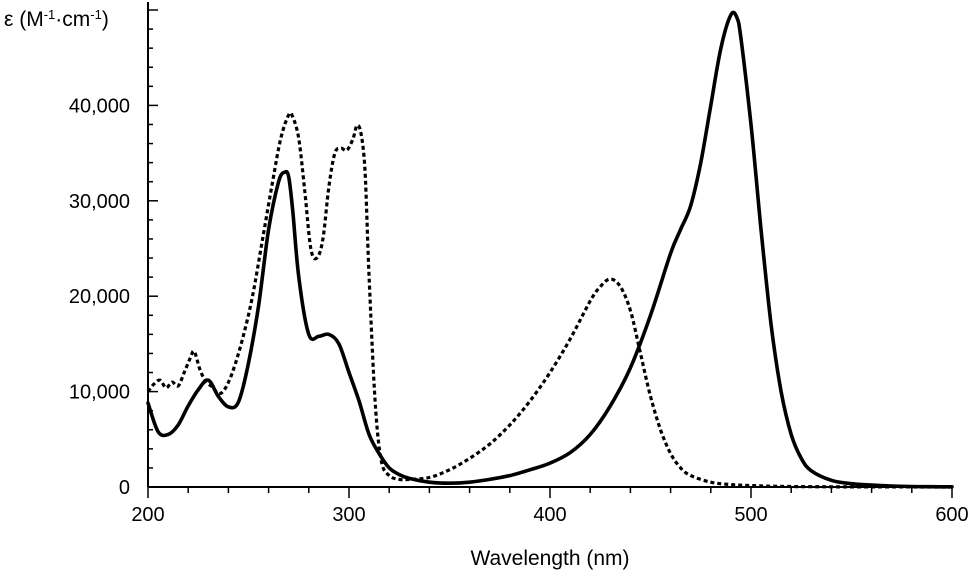 The width and height of the screenshot is (975, 573). Describe the element at coordinates (549, 558) in the screenshot. I see `x-axis-label: Wavelength (nm)` at that location.